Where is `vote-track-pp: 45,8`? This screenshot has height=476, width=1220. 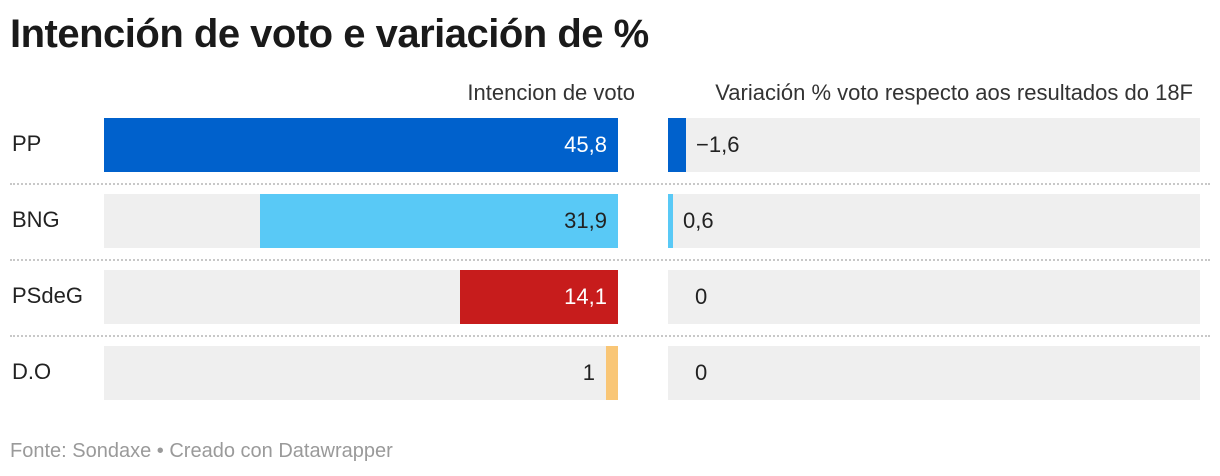
vote-track-pp: 45,8 is located at coordinates (361, 145).